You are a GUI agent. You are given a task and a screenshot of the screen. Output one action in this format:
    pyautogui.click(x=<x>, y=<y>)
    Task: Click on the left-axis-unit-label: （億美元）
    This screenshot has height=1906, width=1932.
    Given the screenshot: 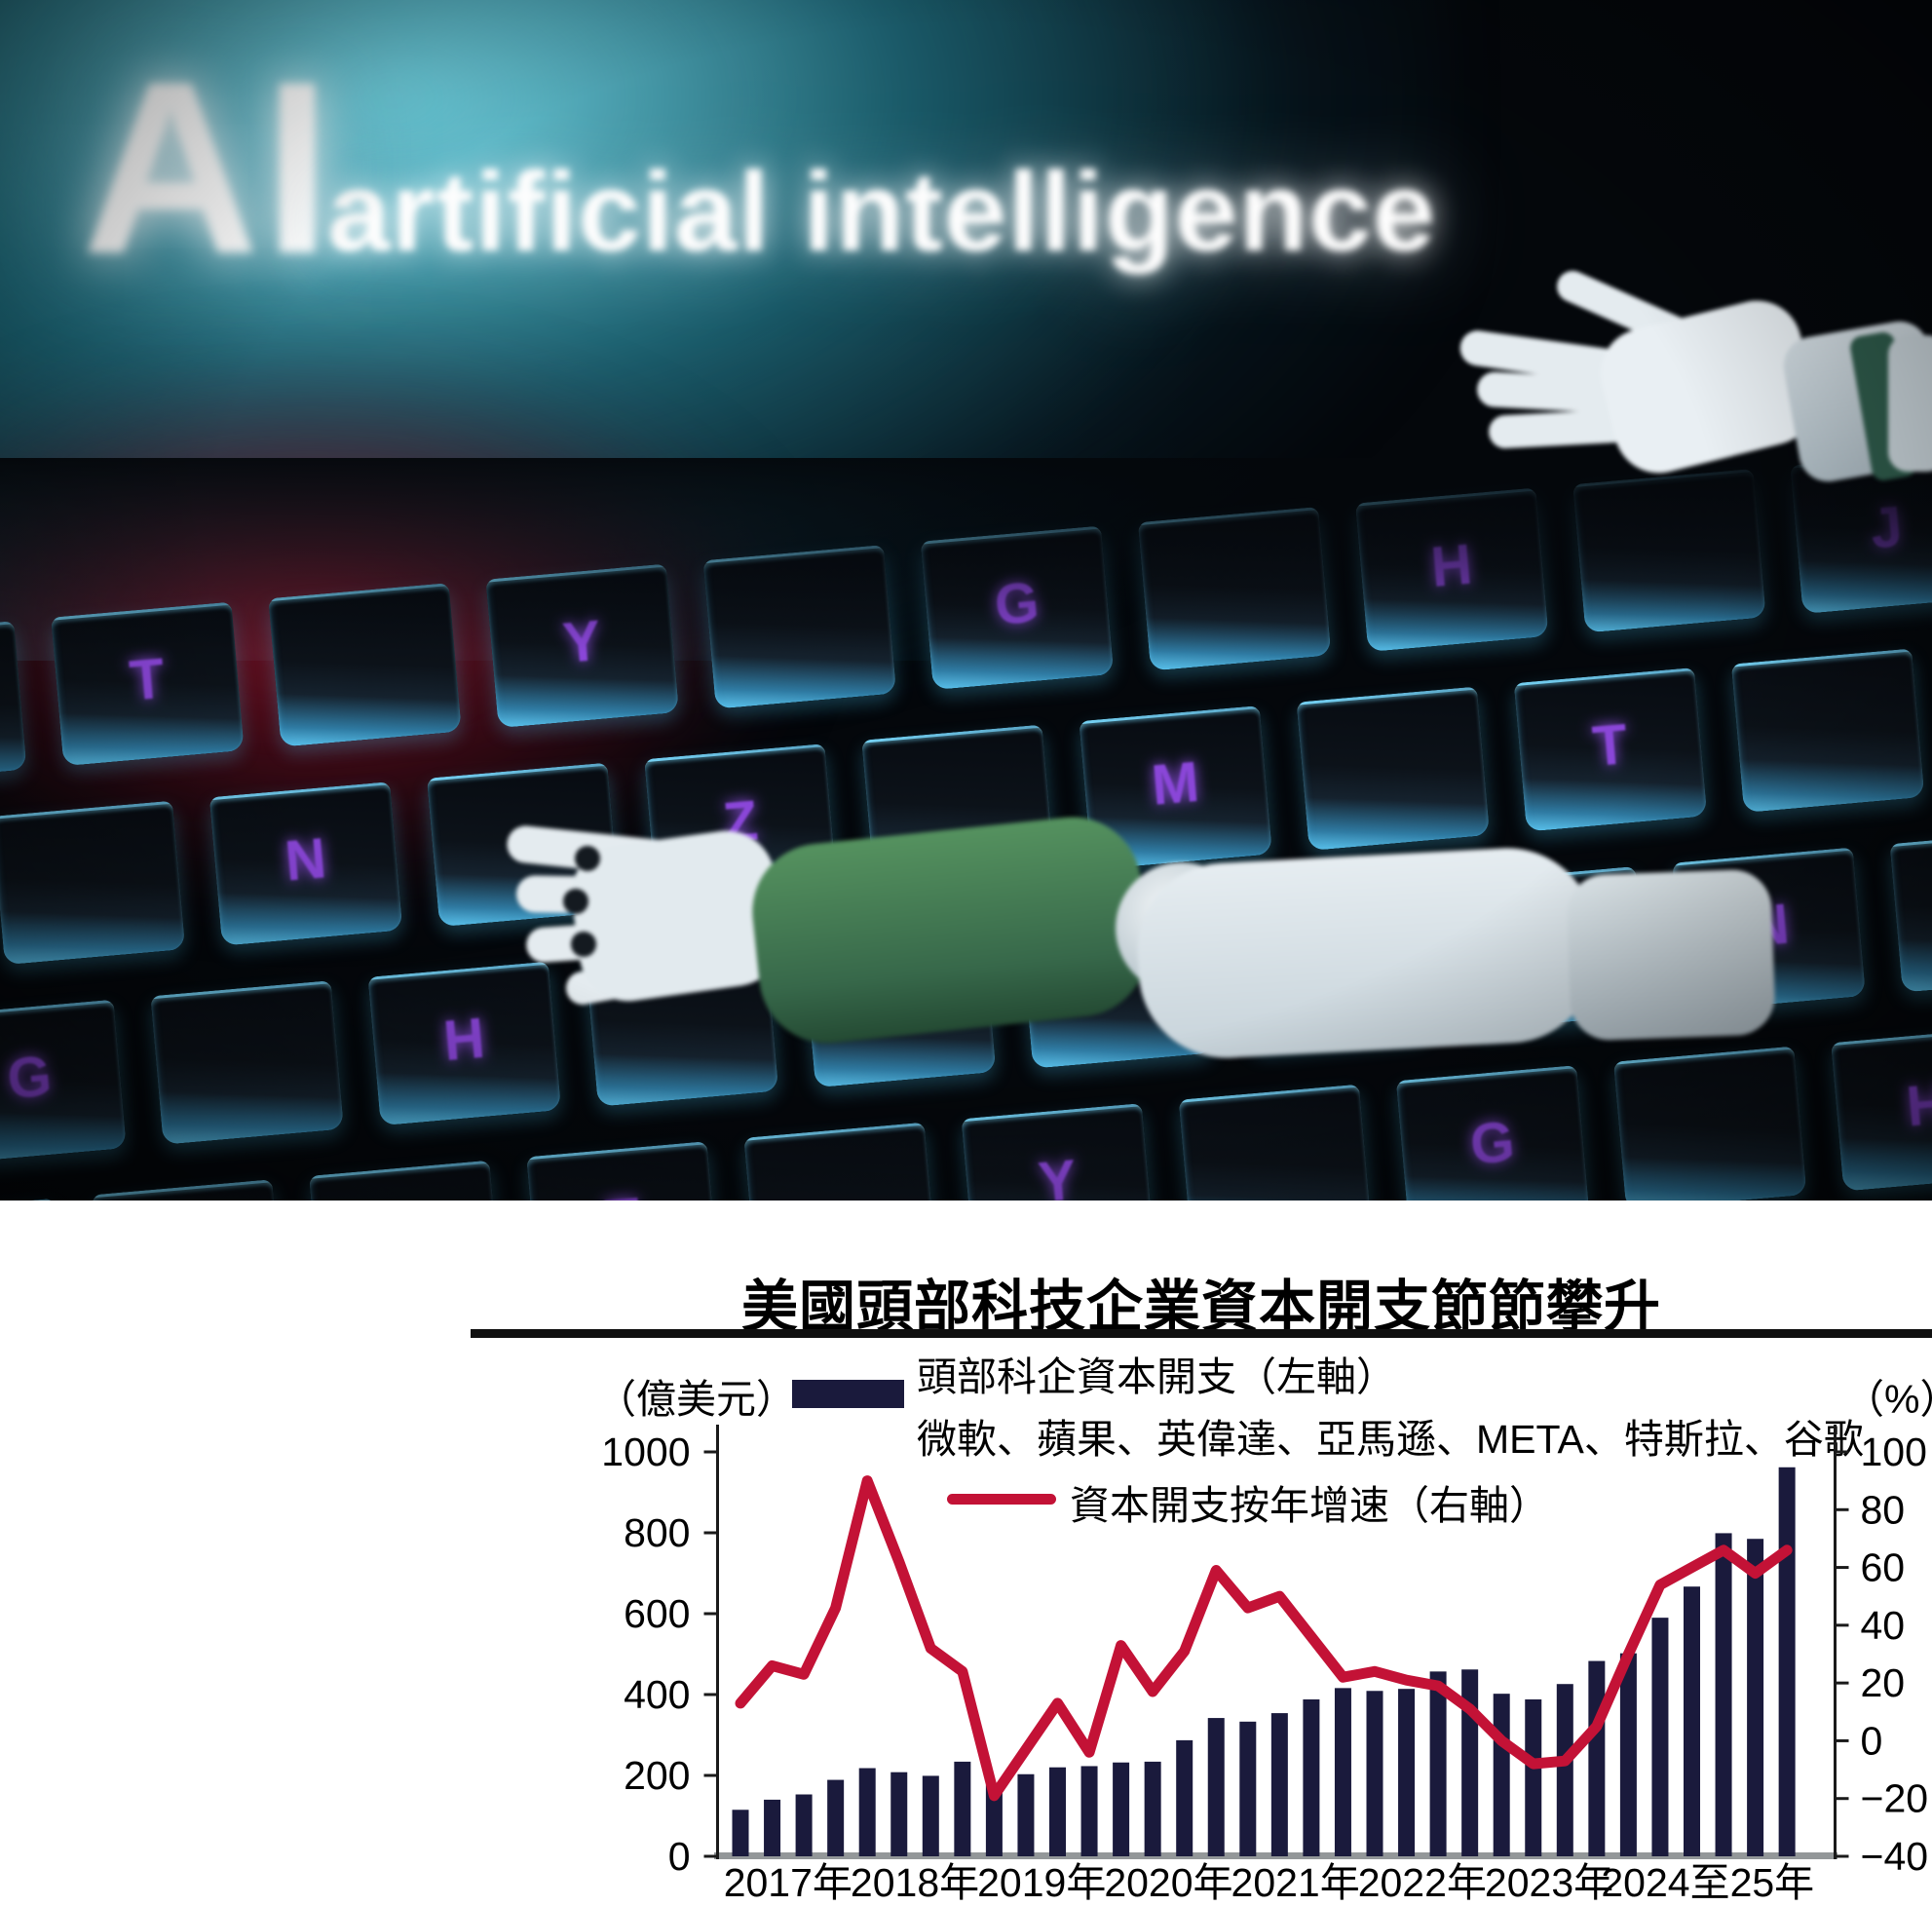 What is the action you would take?
    pyautogui.click(x=696, y=1399)
    